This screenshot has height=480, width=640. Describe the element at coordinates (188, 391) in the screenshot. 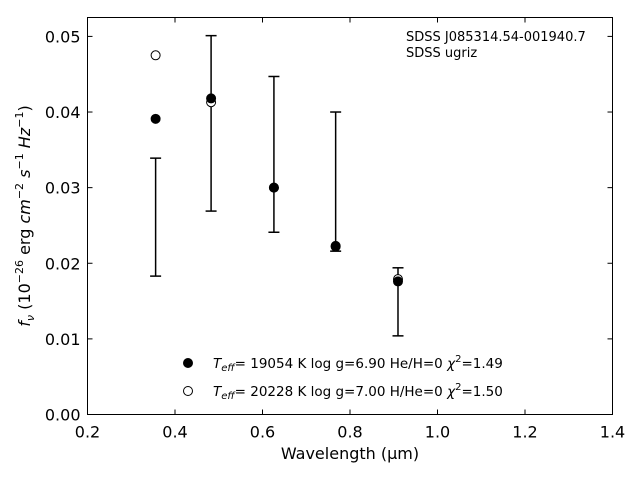

I see `legend-marker-open` at that location.